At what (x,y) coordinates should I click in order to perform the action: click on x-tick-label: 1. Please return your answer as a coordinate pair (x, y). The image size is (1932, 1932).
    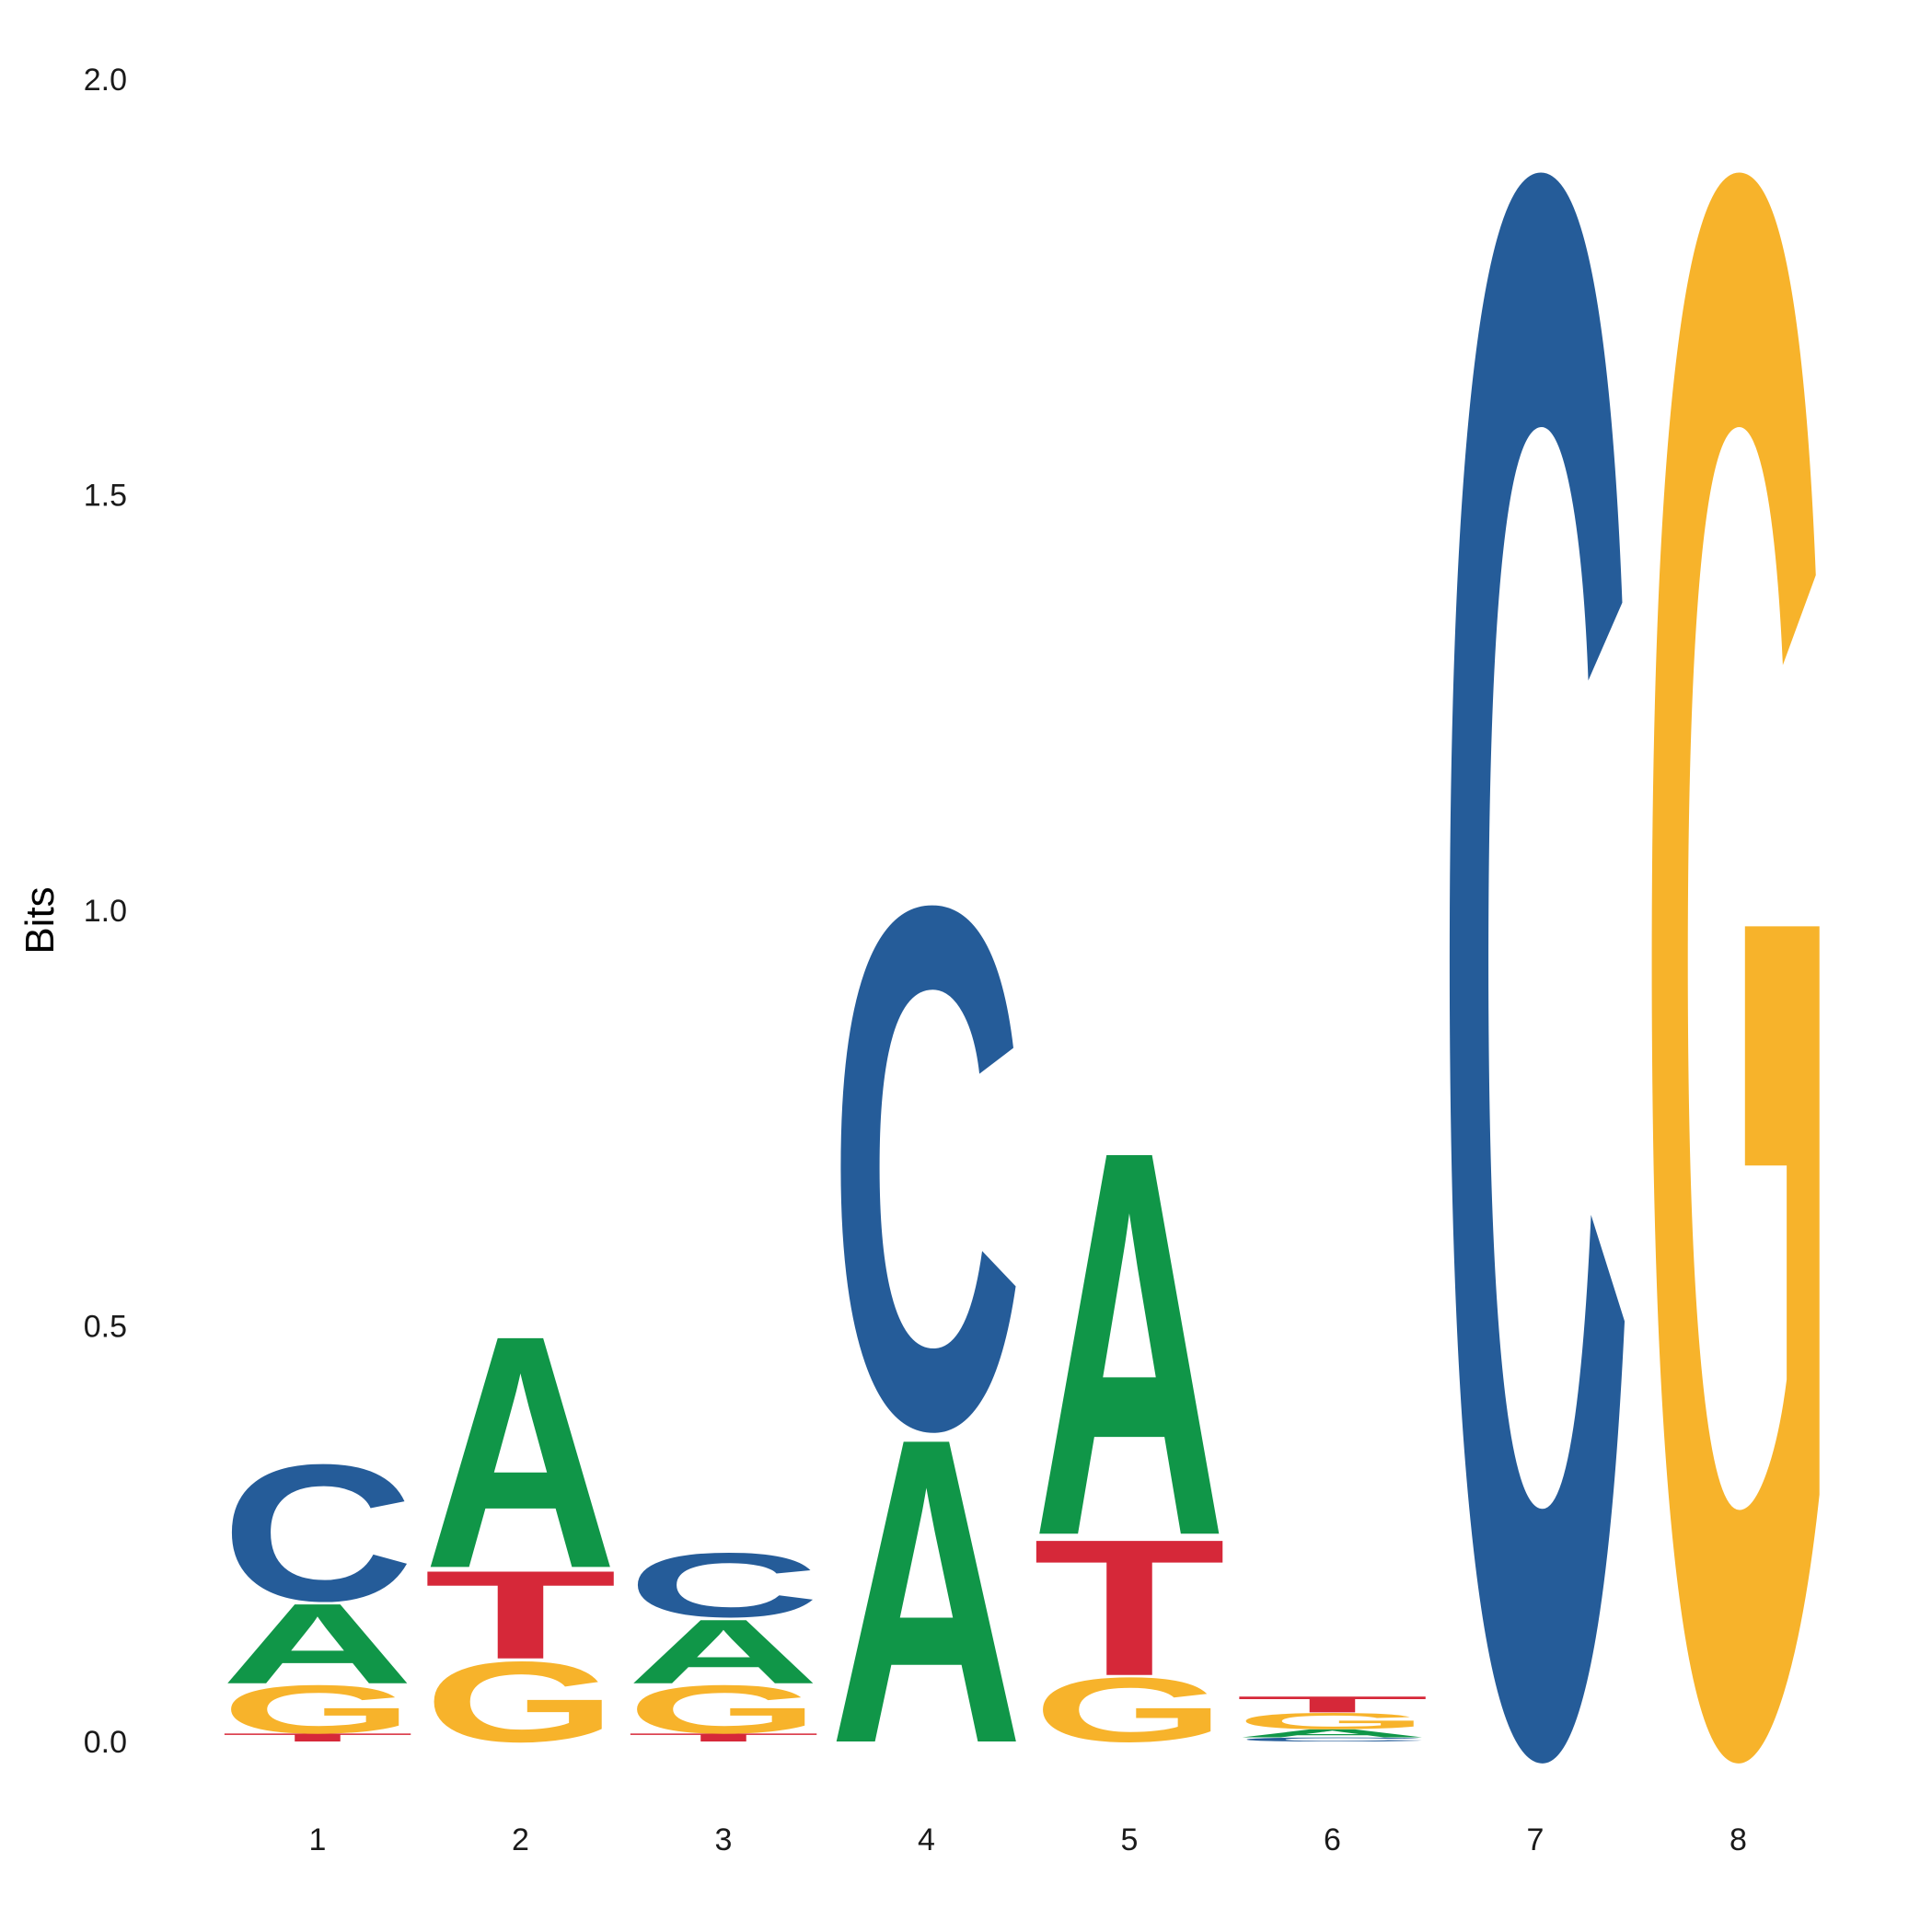
    Looking at the image, I should click on (318, 1840).